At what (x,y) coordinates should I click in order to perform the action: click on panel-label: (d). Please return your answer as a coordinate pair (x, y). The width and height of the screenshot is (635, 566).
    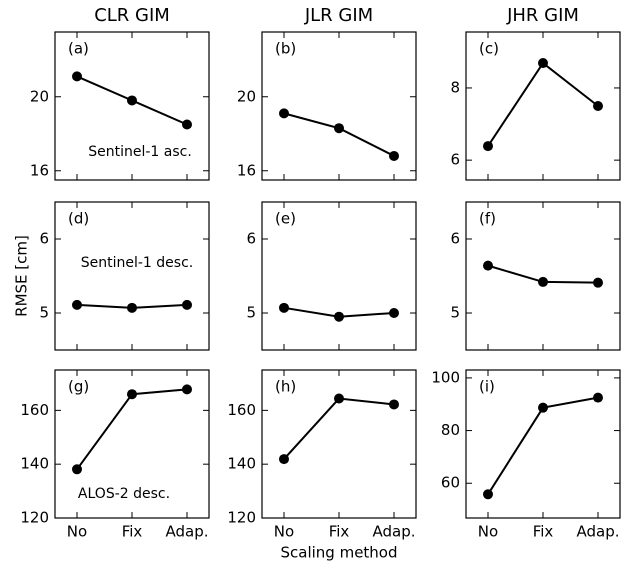
    Looking at the image, I should click on (78, 219).